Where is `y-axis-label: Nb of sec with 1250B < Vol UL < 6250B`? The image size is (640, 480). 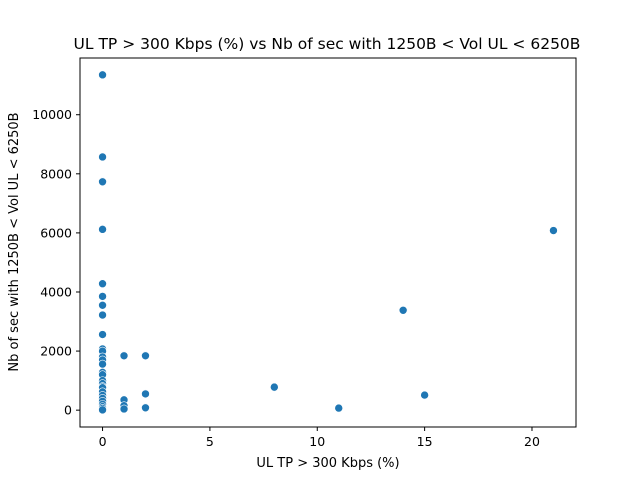 y-axis-label: Nb of sec with 1250B < Vol UL < 6250B is located at coordinates (14, 241).